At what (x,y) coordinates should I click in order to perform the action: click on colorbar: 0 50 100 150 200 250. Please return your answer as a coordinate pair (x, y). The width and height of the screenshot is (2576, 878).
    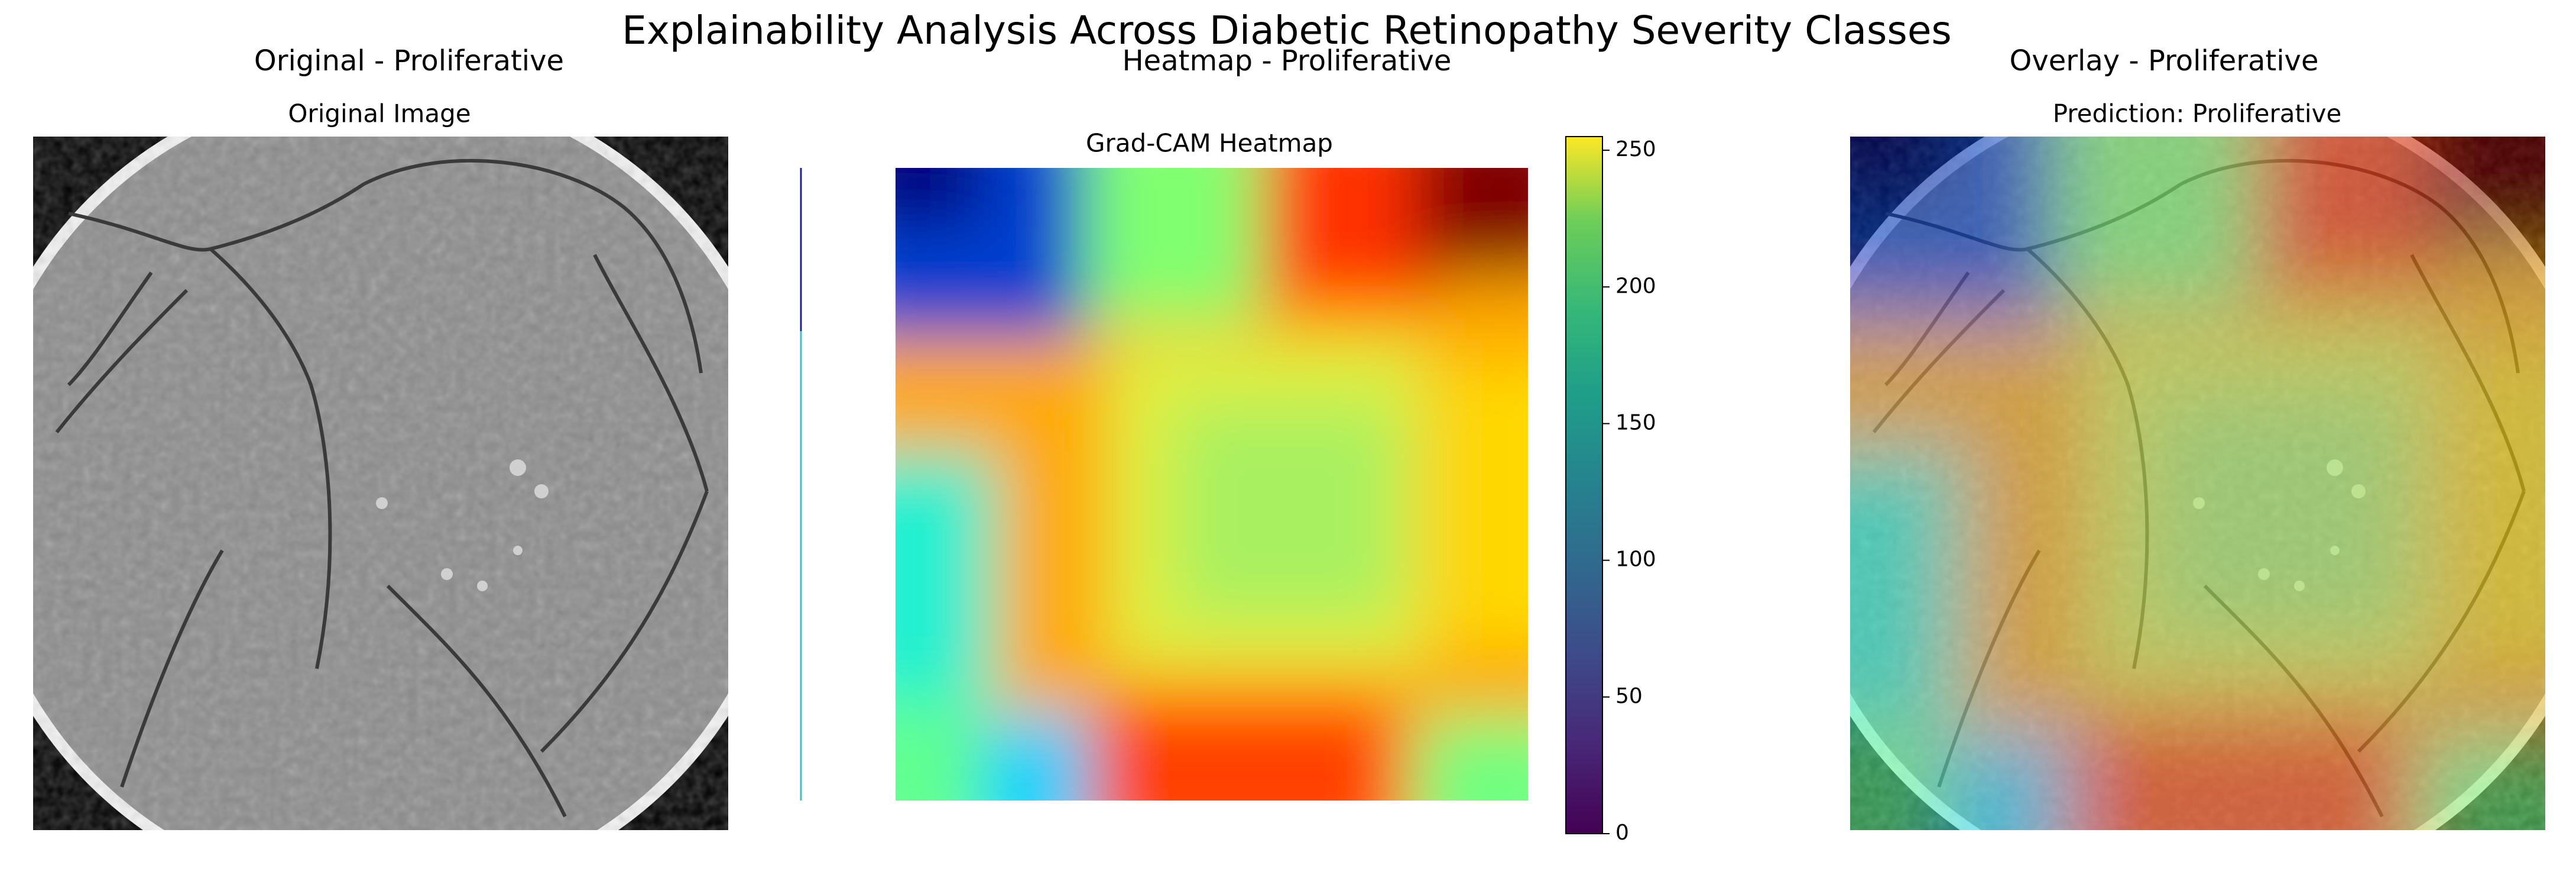
    Looking at the image, I should click on (1610, 490).